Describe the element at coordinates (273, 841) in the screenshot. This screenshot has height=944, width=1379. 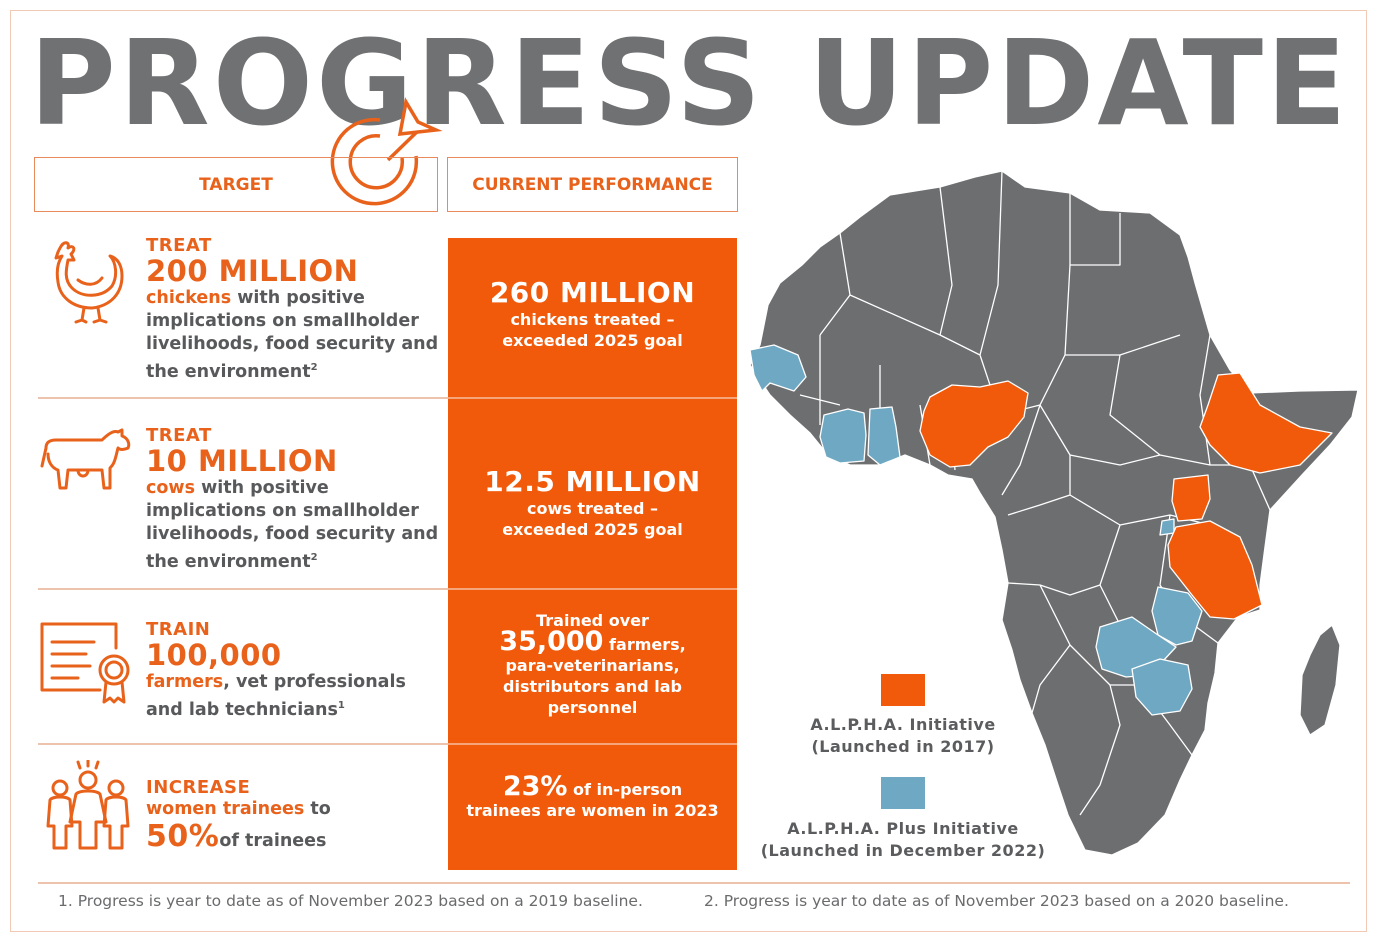
I see `target-tail: of trainees` at that location.